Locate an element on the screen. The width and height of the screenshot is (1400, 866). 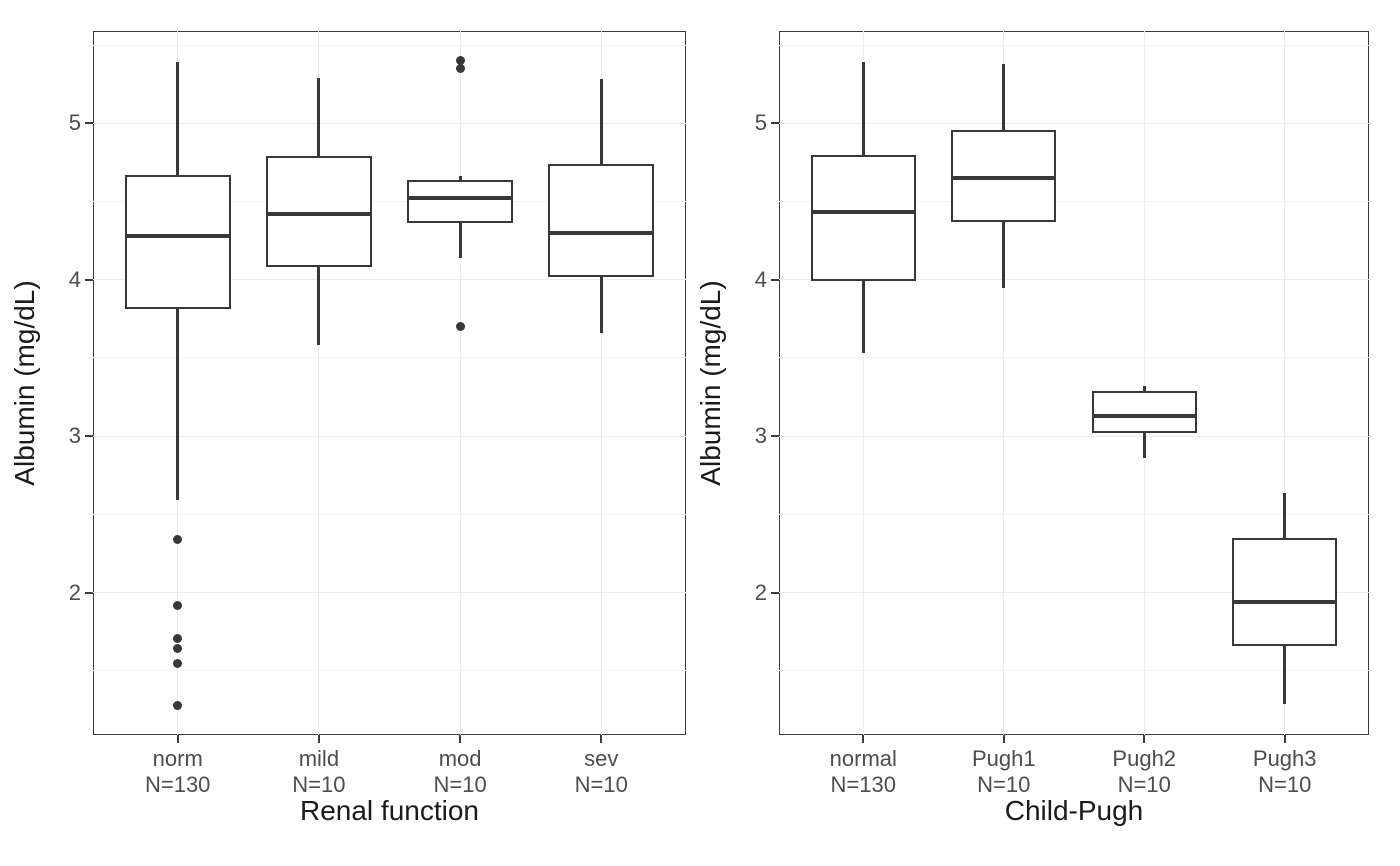
child-pugh-x-axis-title: Child-Pugh is located at coordinates (1074, 810).